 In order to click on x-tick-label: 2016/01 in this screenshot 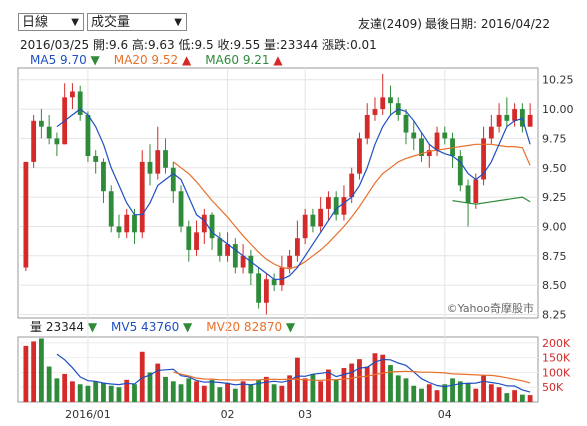, I will do `click(88, 414)`.